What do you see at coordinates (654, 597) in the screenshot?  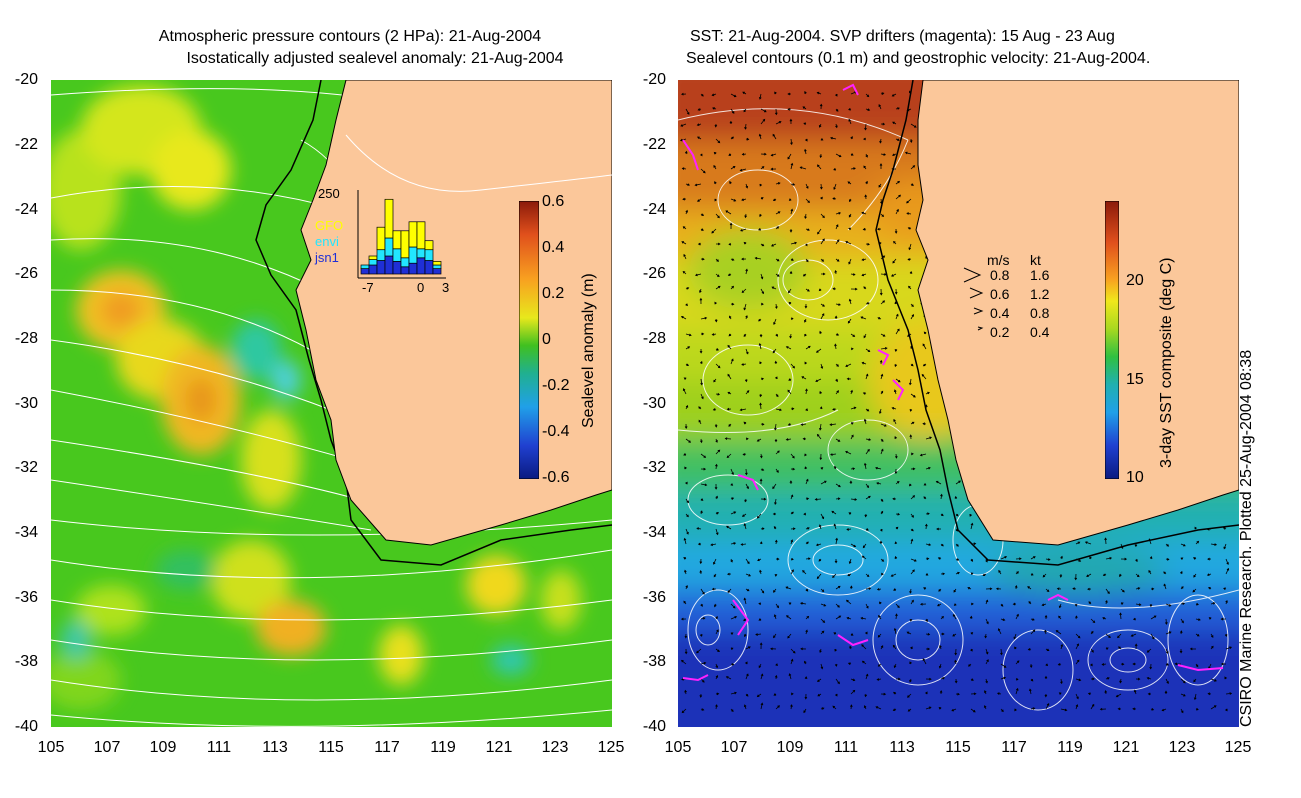 I see `right-ytick: -36` at bounding box center [654, 597].